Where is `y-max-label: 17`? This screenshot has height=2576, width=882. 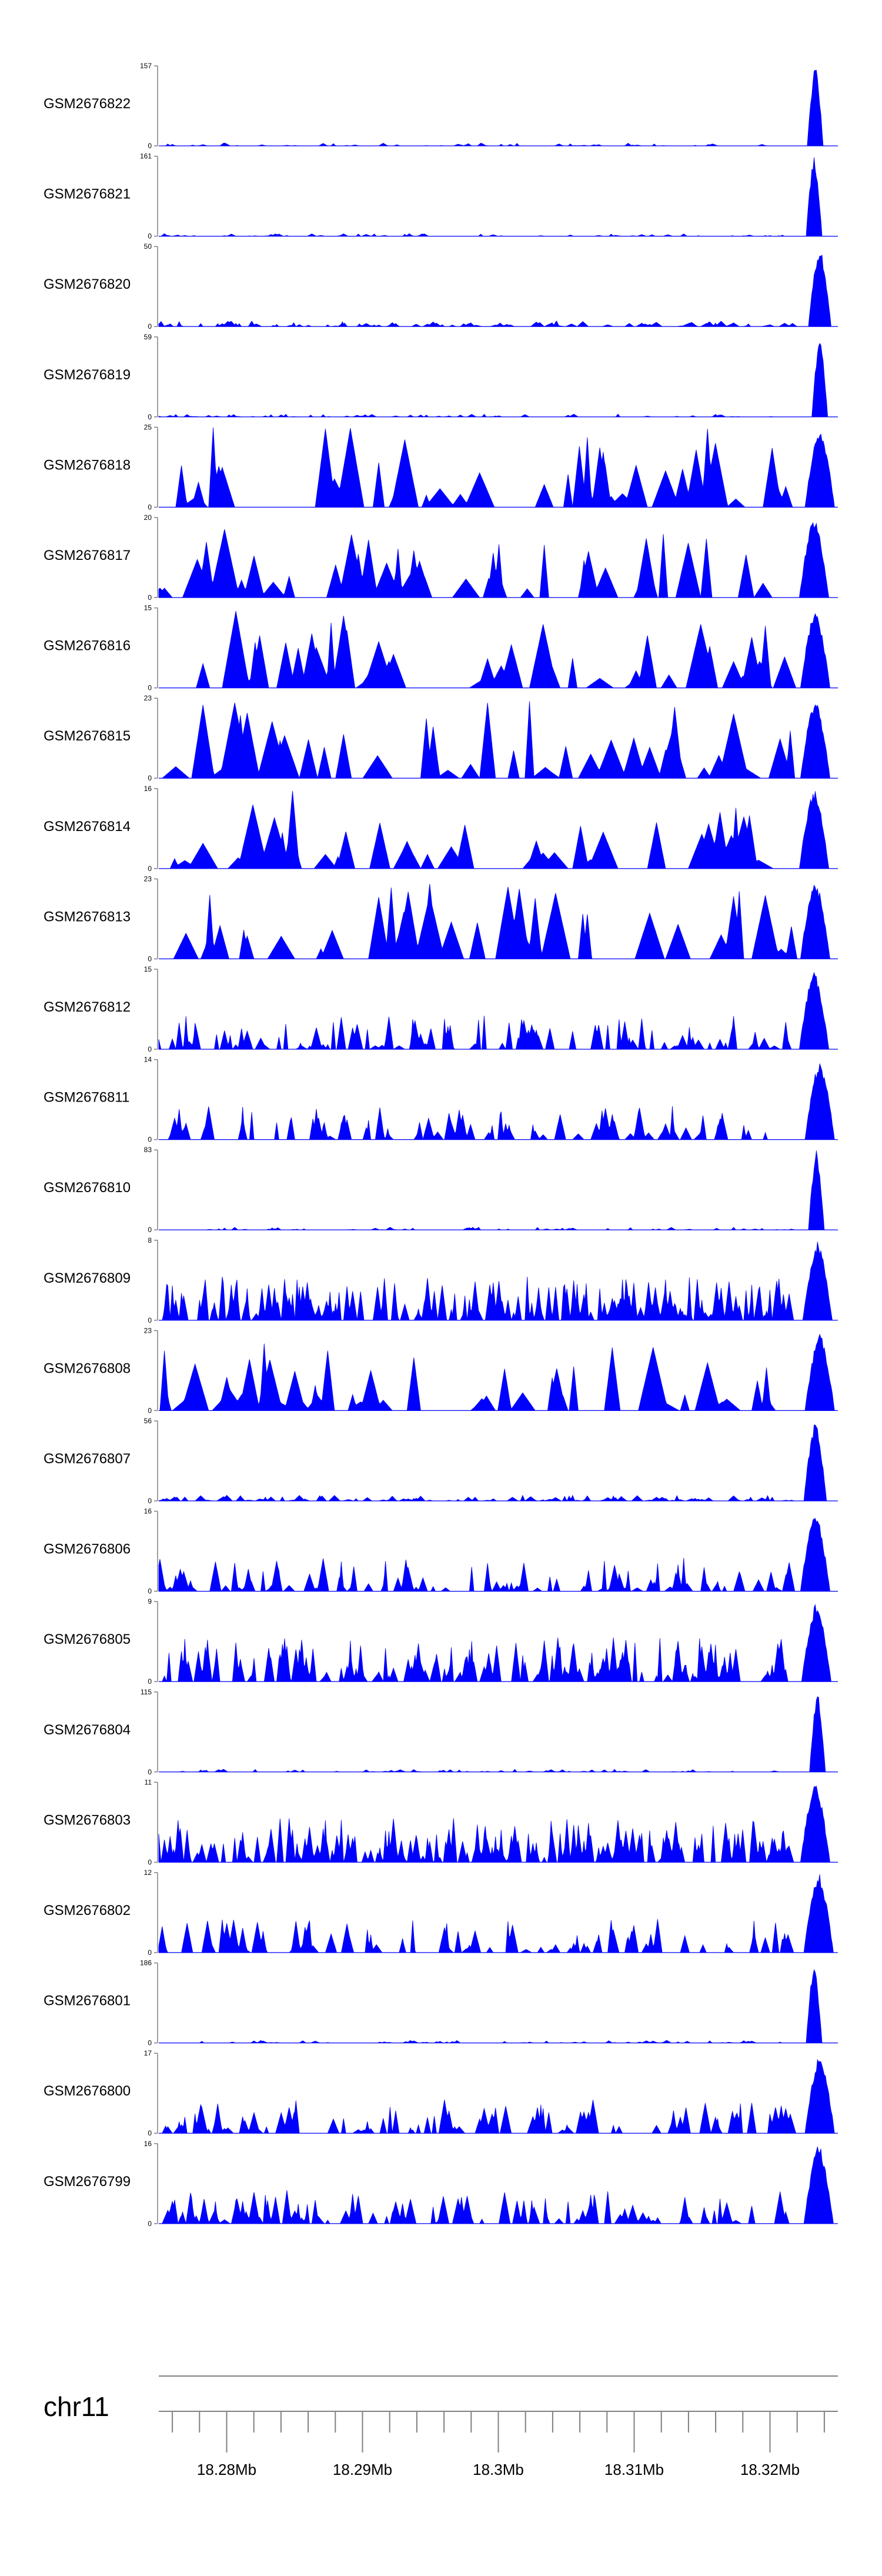
y-max-label: 17 is located at coordinates (148, 2053).